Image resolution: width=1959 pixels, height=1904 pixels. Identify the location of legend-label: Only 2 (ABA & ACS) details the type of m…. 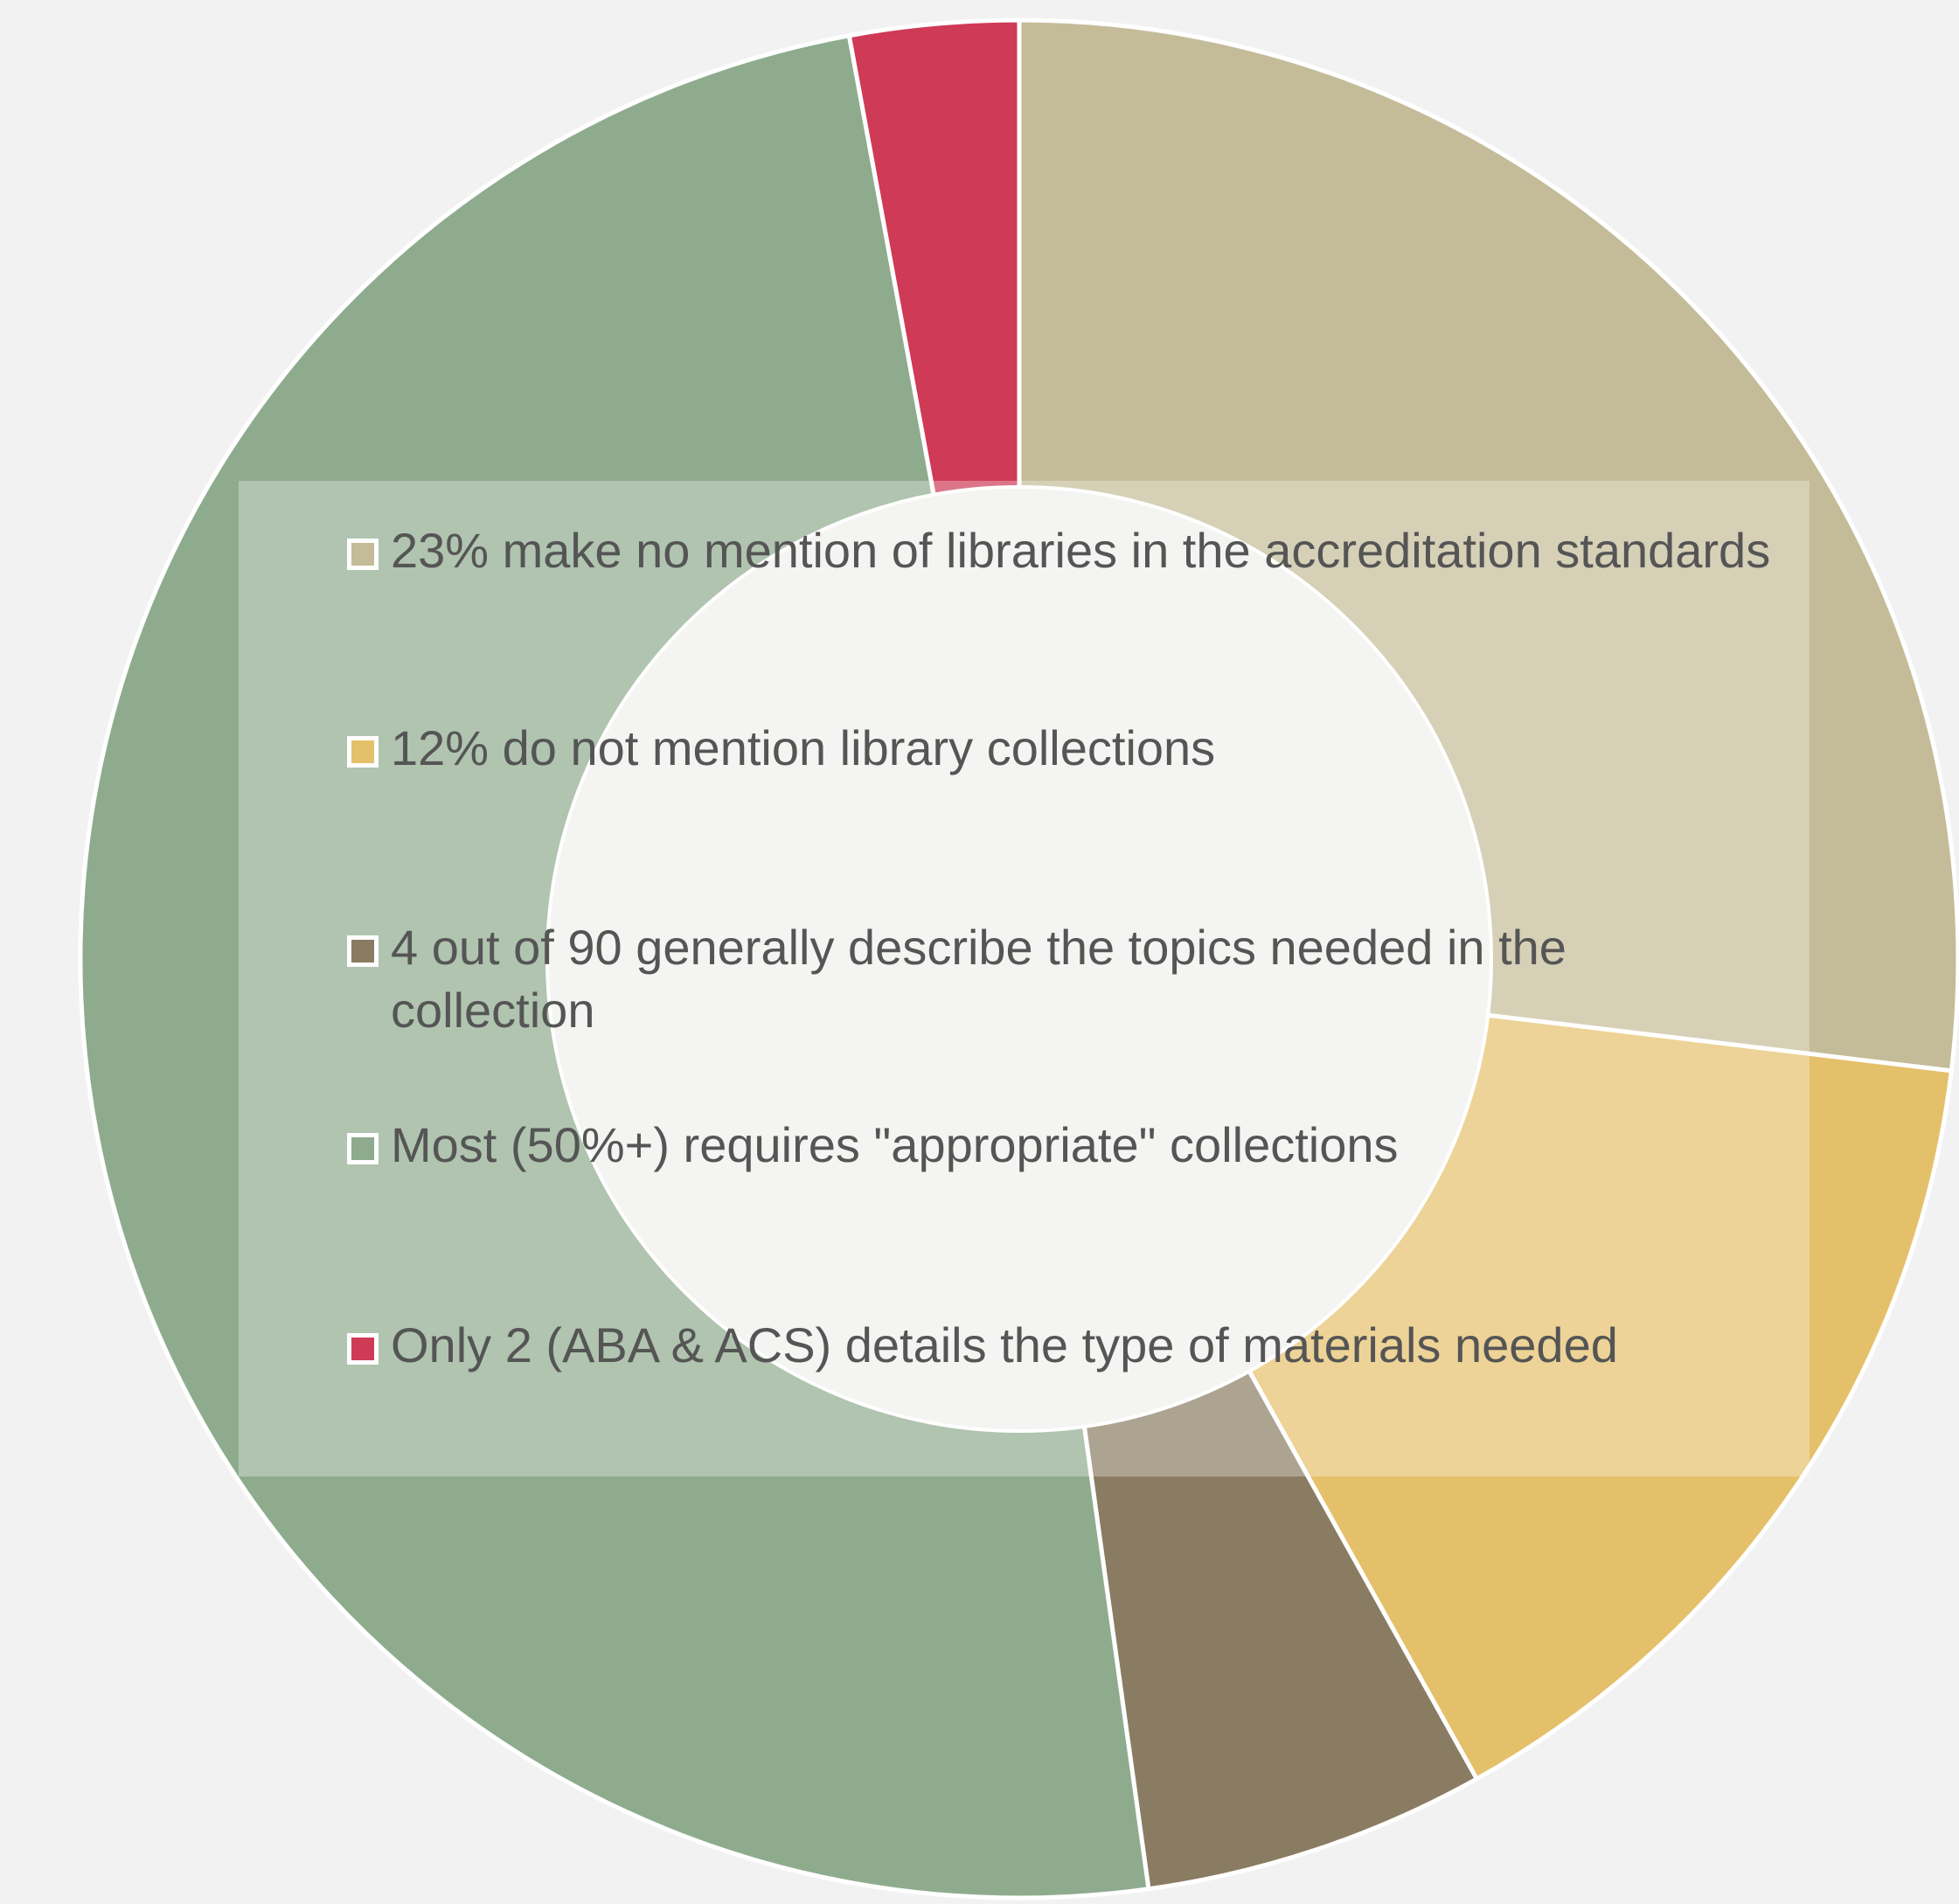
(1004, 1344).